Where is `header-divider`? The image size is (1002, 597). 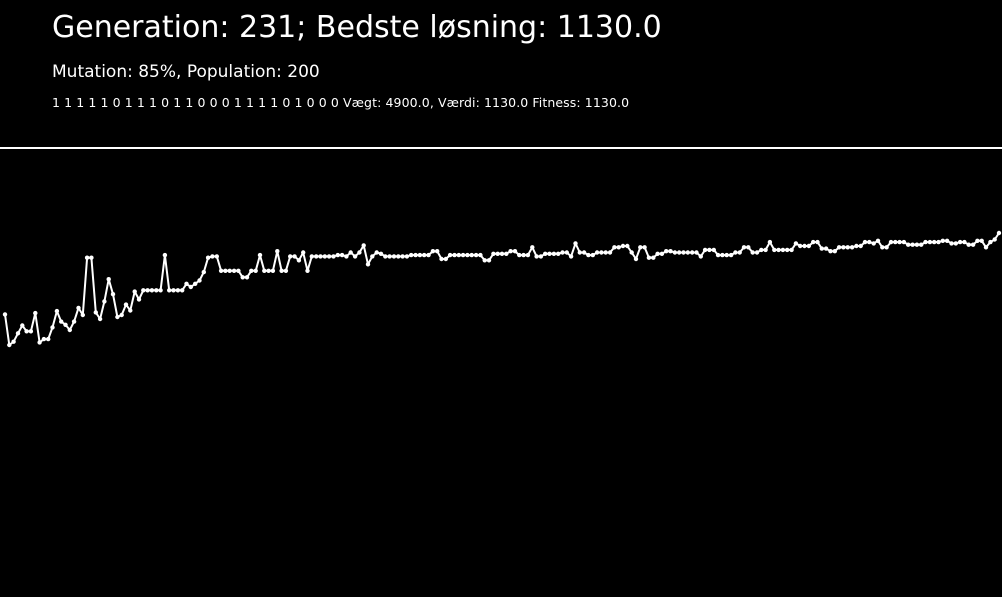 header-divider is located at coordinates (501, 148).